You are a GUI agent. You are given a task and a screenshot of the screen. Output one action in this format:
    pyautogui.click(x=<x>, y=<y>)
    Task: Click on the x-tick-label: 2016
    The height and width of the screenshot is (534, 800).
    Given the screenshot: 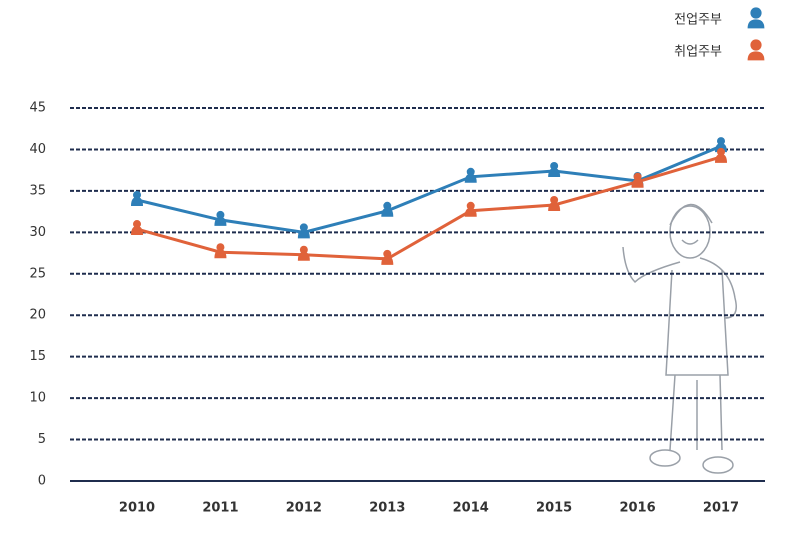 What is the action you would take?
    pyautogui.click(x=637, y=508)
    